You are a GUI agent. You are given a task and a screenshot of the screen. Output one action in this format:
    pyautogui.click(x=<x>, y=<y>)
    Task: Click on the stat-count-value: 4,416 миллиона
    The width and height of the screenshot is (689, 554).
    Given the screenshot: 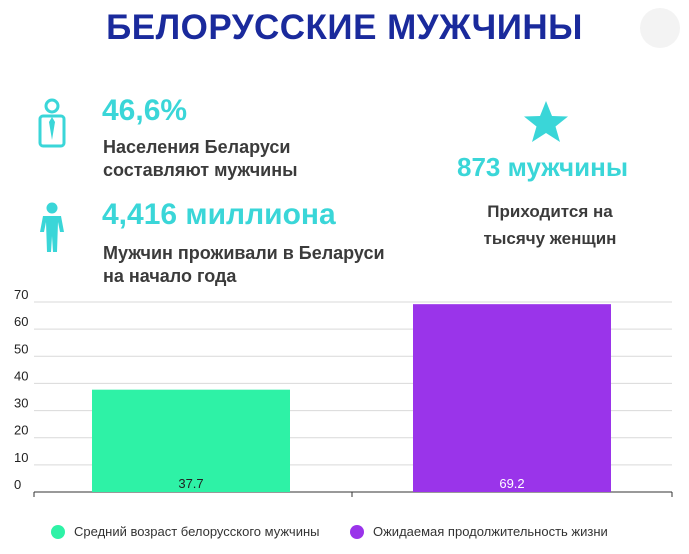 What is the action you would take?
    pyautogui.click(x=219, y=214)
    